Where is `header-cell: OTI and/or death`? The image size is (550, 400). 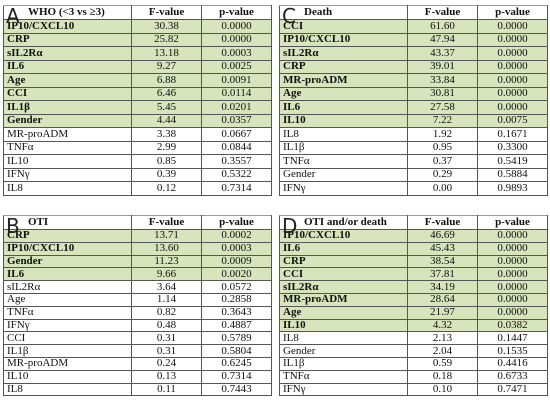 header-cell: OTI and/or death is located at coordinates (343, 222).